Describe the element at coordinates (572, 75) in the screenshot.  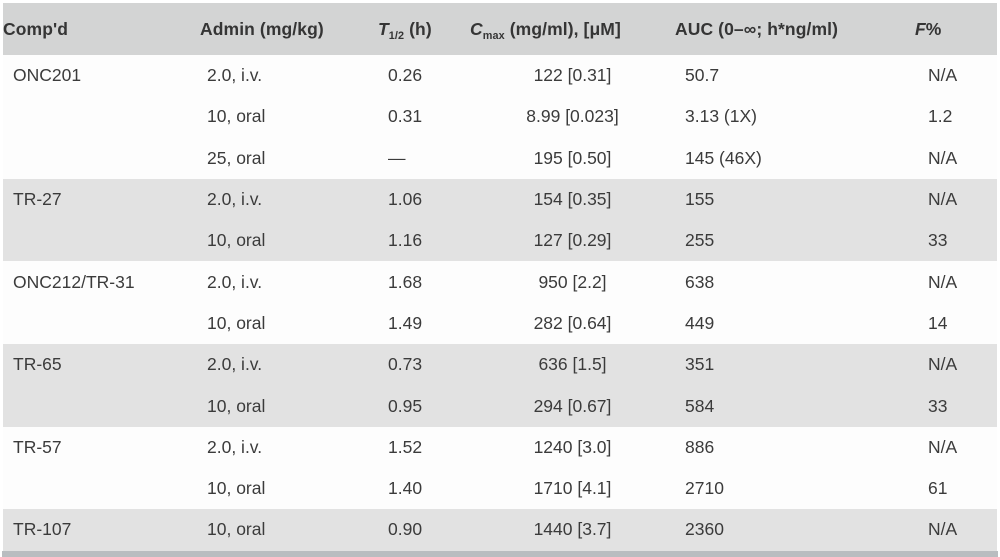
I see `cell-cmax: 122 [0.31]` at that location.